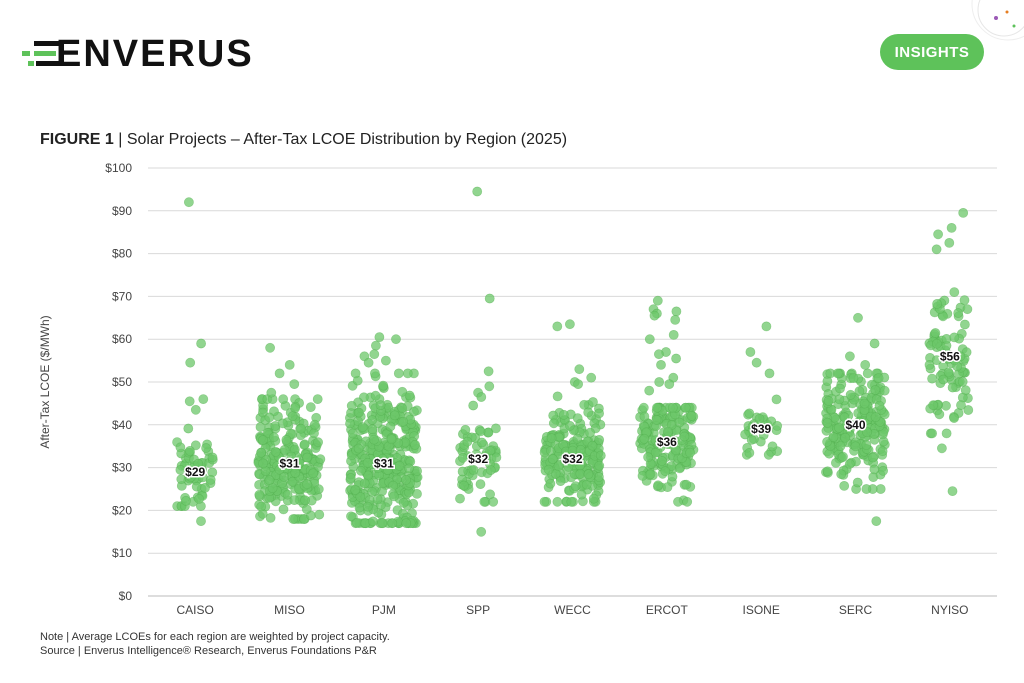 The image size is (1024, 683). What do you see at coordinates (122, 339) in the screenshot?
I see `y-tick-label: $60` at bounding box center [122, 339].